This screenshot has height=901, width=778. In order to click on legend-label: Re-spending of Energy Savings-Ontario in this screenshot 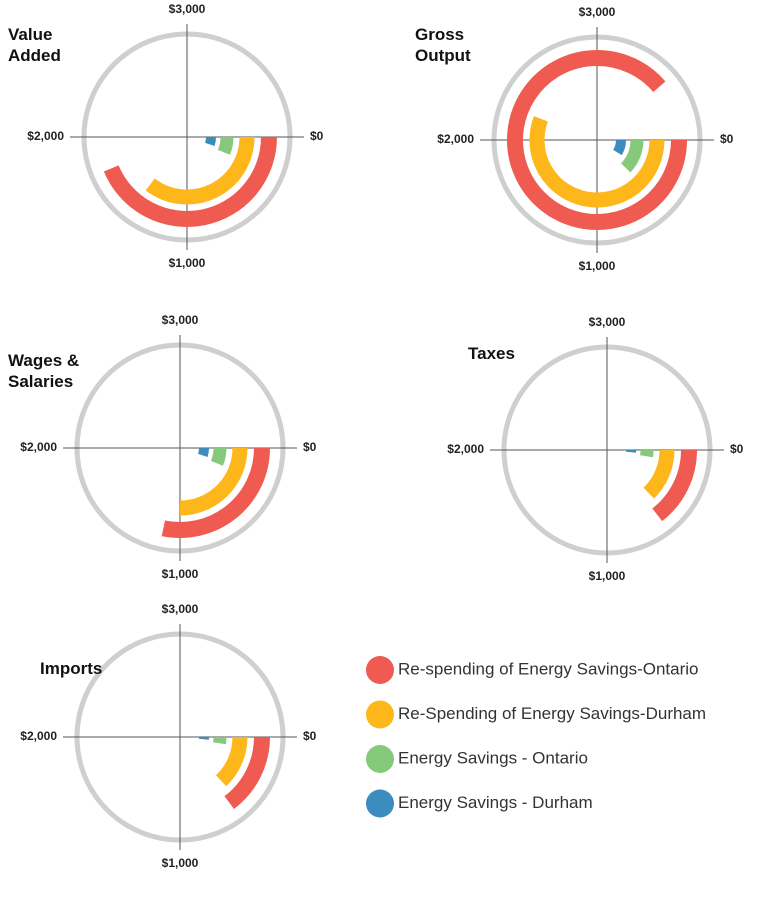, I will do `click(548, 668)`.